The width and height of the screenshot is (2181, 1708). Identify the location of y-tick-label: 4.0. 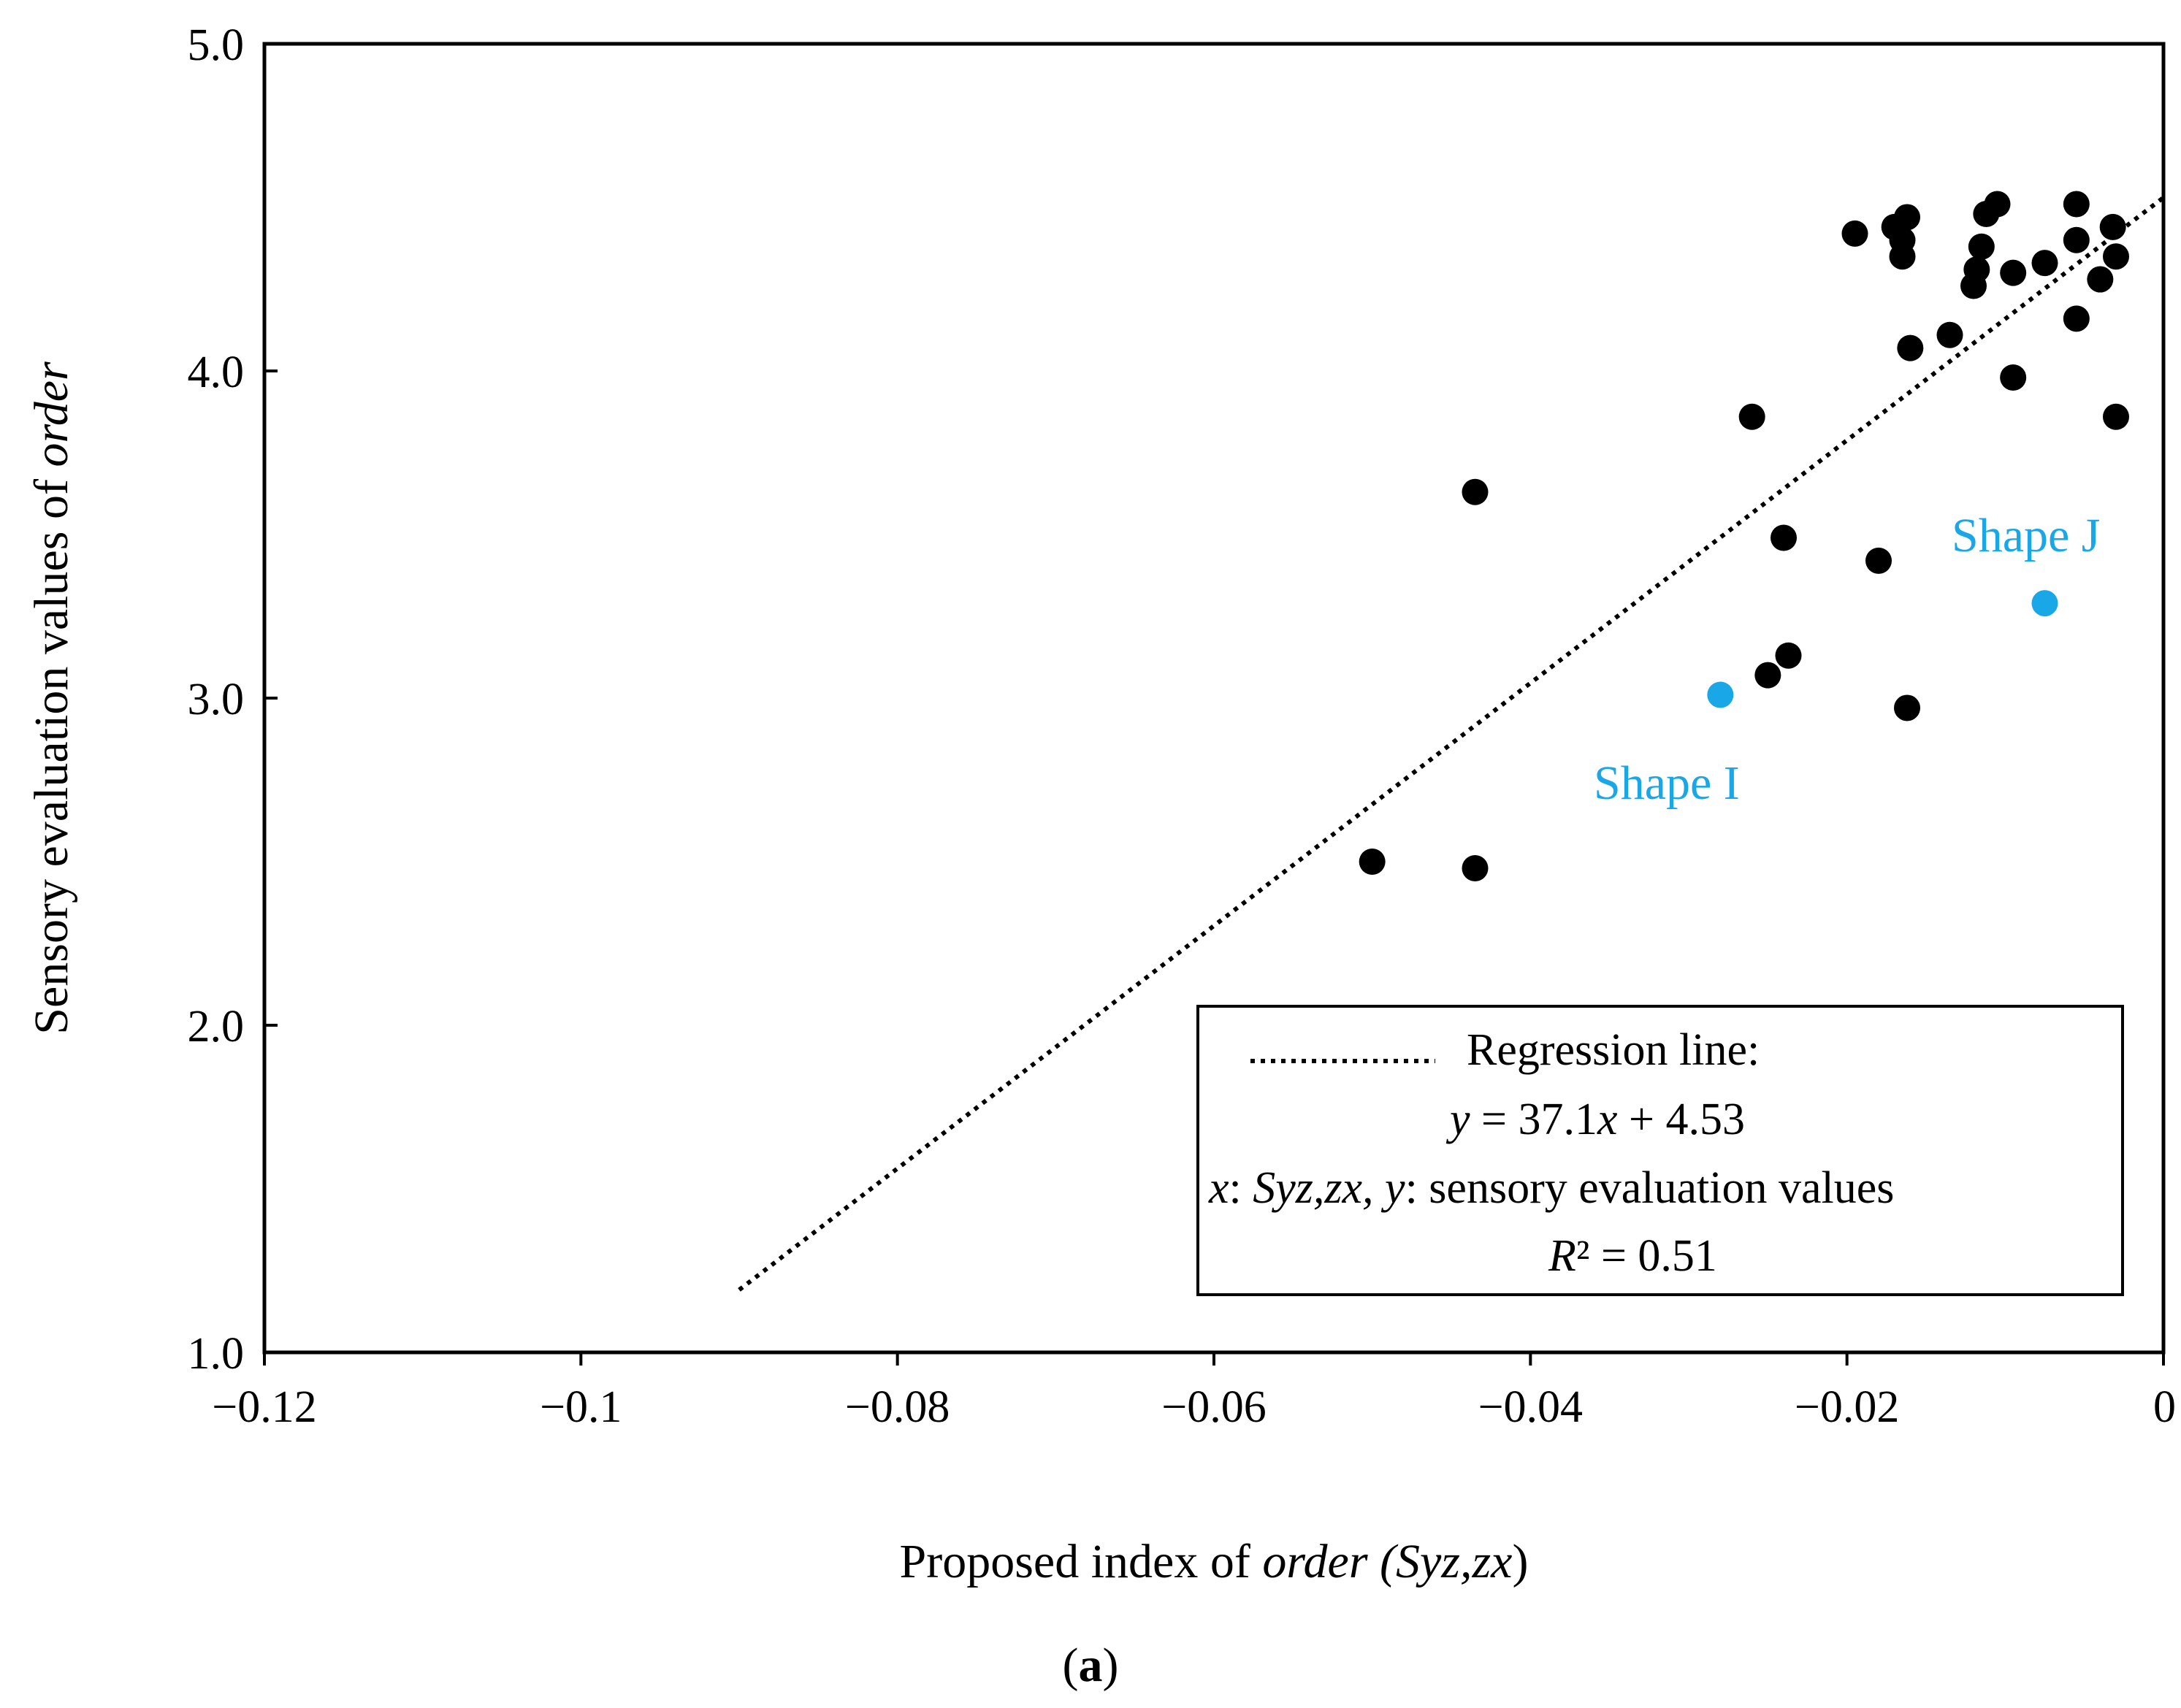
(217, 372).